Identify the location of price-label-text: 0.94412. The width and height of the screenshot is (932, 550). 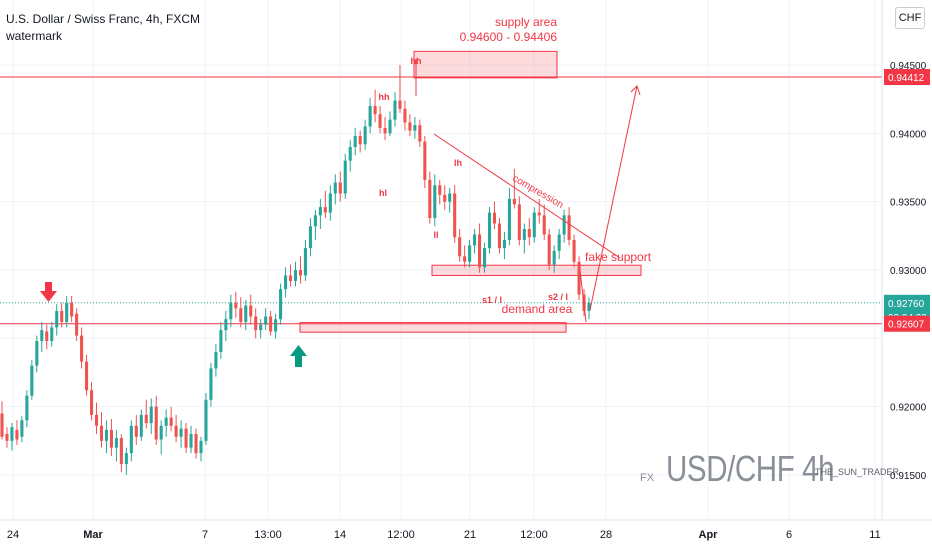
(906, 78).